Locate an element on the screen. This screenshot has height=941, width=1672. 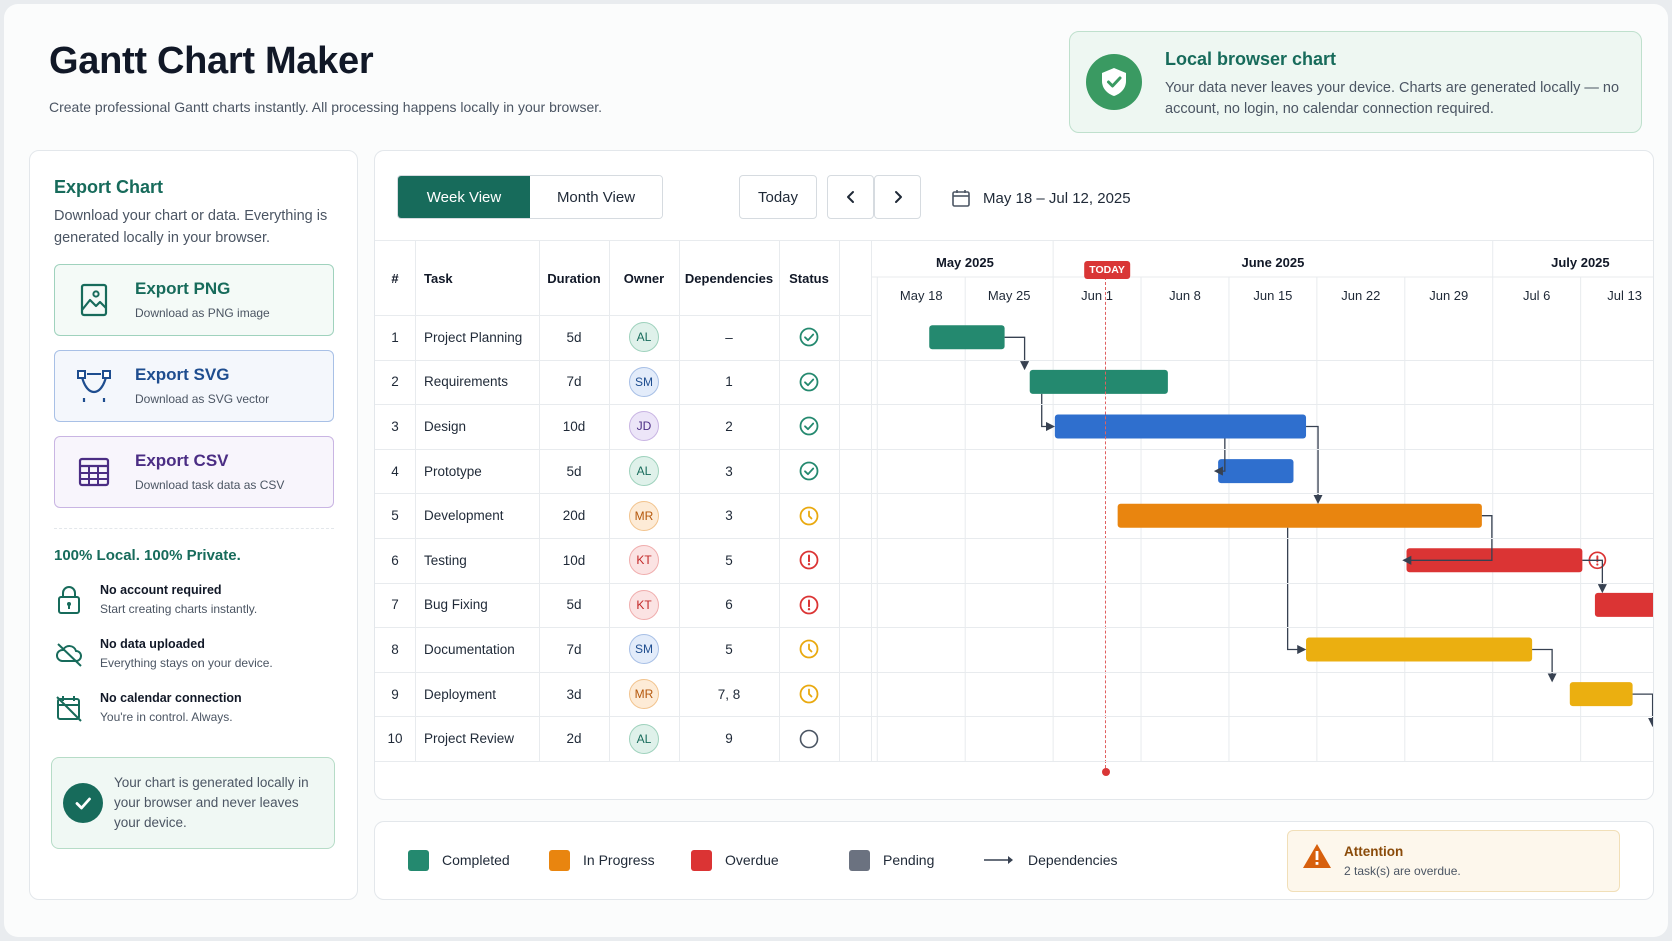
table-row: 3 Design 10d JD 2 is located at coordinates (623, 426).